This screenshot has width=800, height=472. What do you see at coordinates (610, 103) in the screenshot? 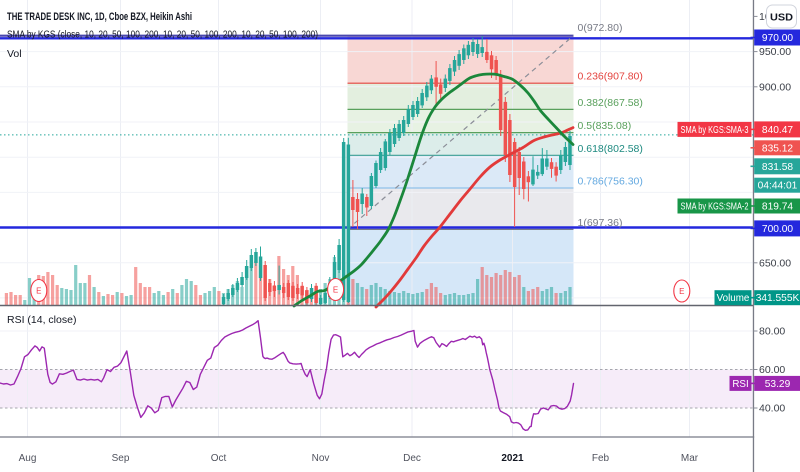
I see `svg-text: 0.382(867.58)` at bounding box center [610, 103].